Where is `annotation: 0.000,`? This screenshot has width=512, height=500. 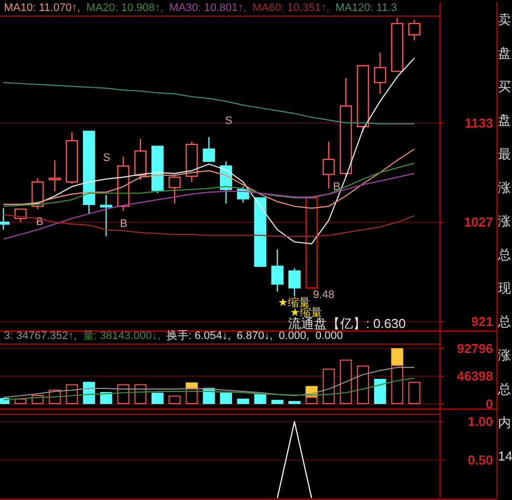
annotation: 0.000, is located at coordinates (294, 336).